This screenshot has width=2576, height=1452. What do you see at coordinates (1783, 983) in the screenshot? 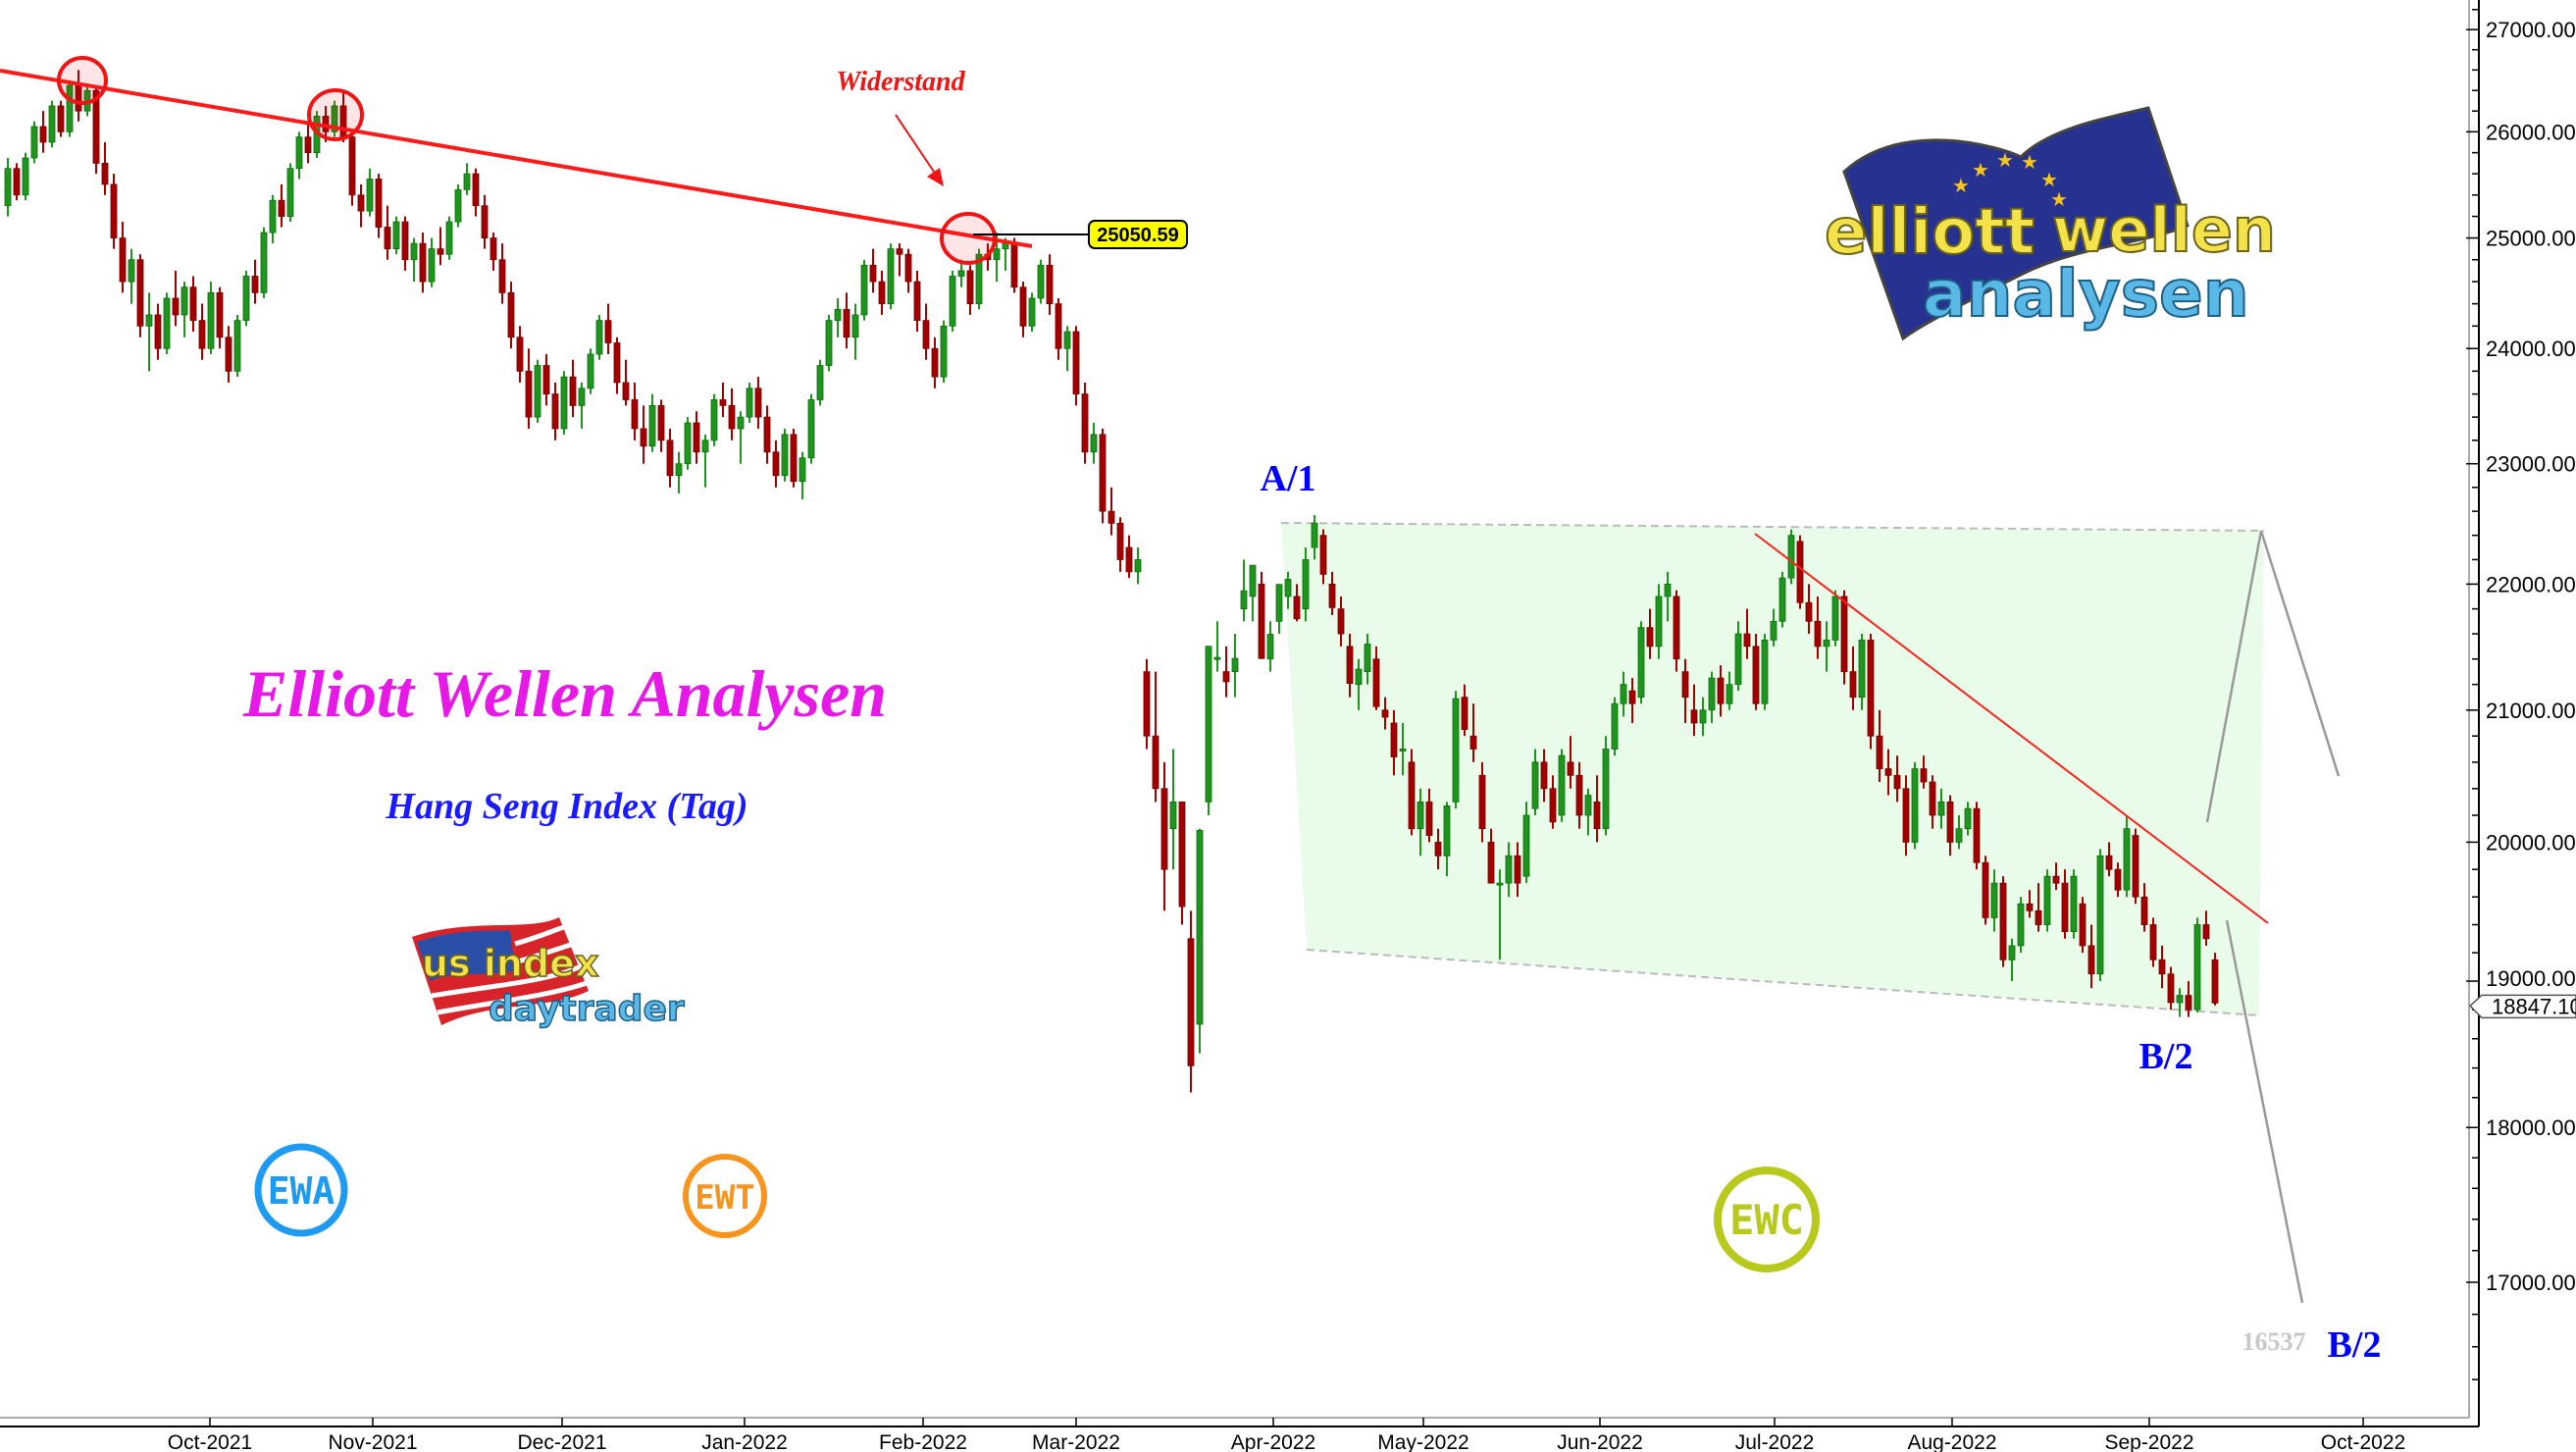
I see `channel-bottom-edge` at bounding box center [1783, 983].